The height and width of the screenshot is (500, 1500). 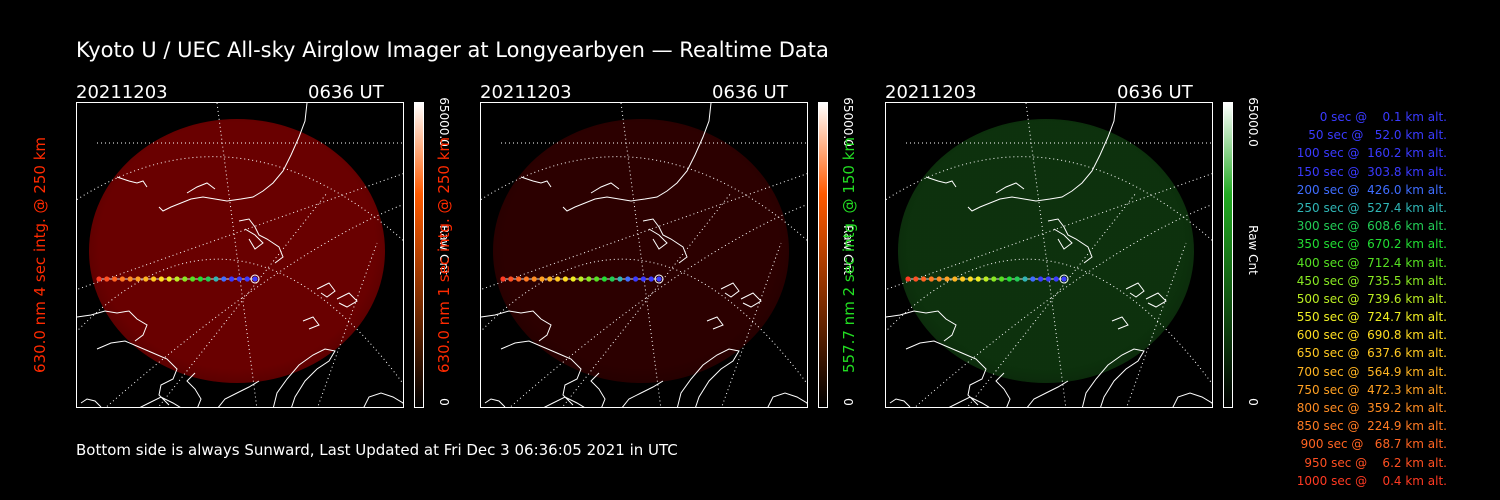 What do you see at coordinates (1371, 280) in the screenshot?
I see `legend-row: 450 sec @ 735.5 km alt.` at bounding box center [1371, 280].